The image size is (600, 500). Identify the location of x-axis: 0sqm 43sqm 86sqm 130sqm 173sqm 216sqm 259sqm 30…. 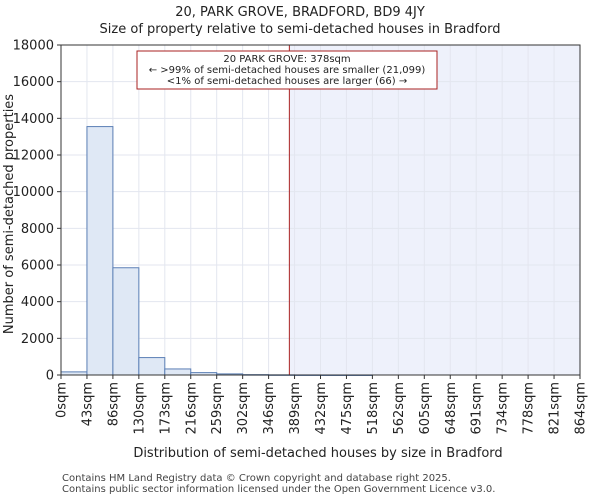
(322, 405).